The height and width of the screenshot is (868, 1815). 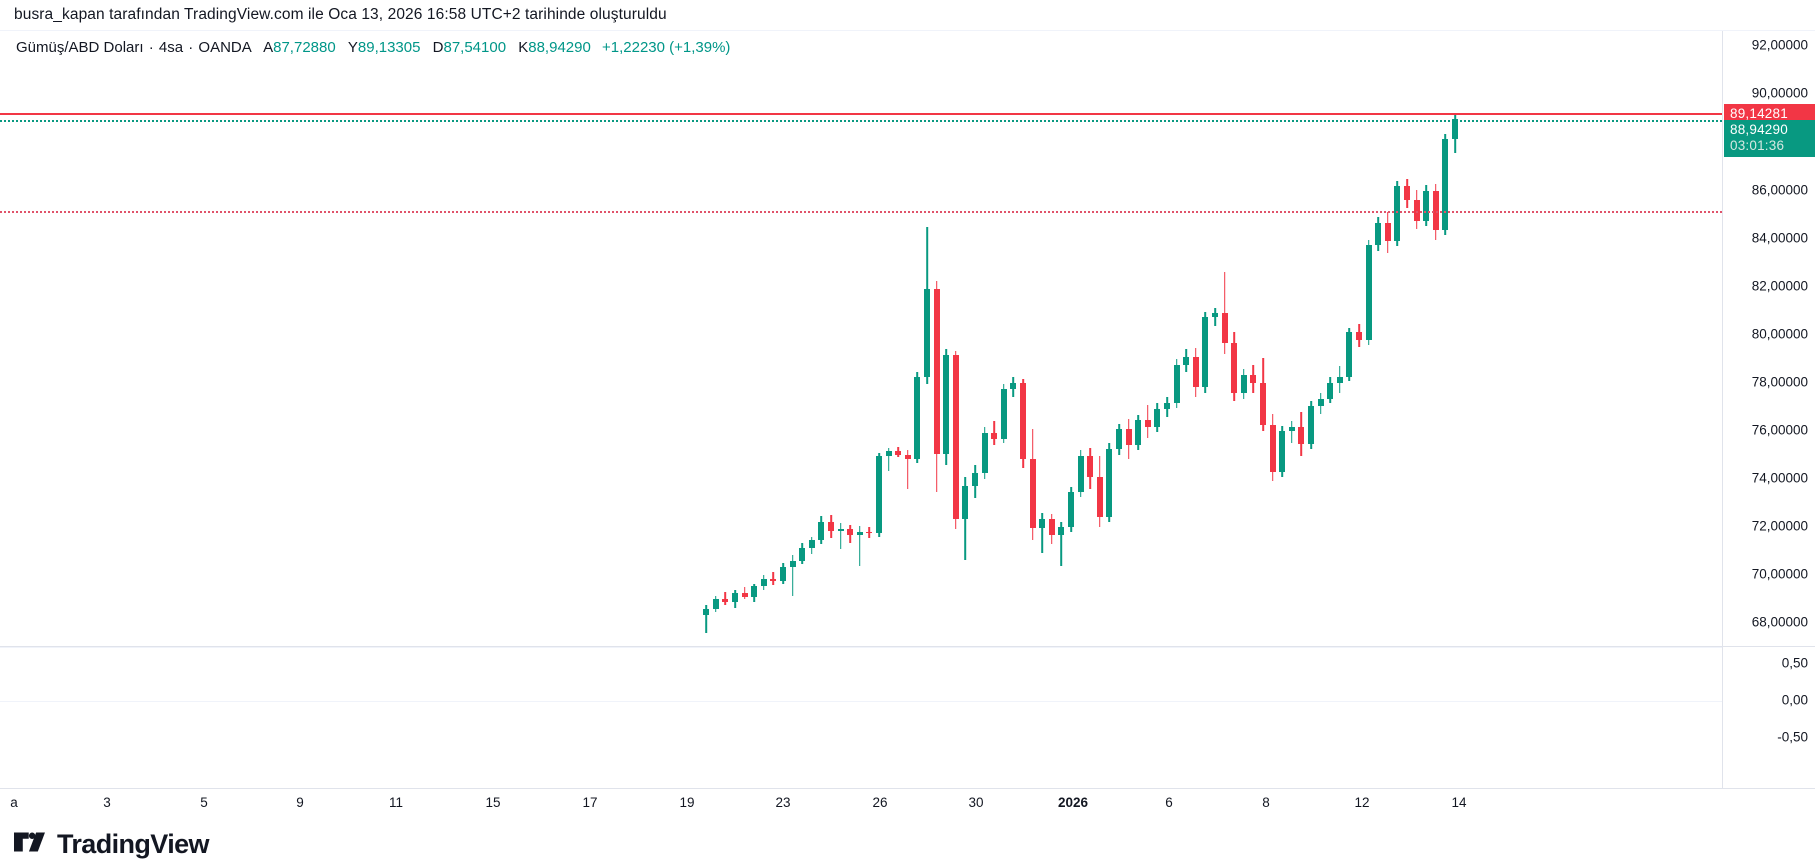 I want to click on time-tick: 3, so click(x=107, y=802).